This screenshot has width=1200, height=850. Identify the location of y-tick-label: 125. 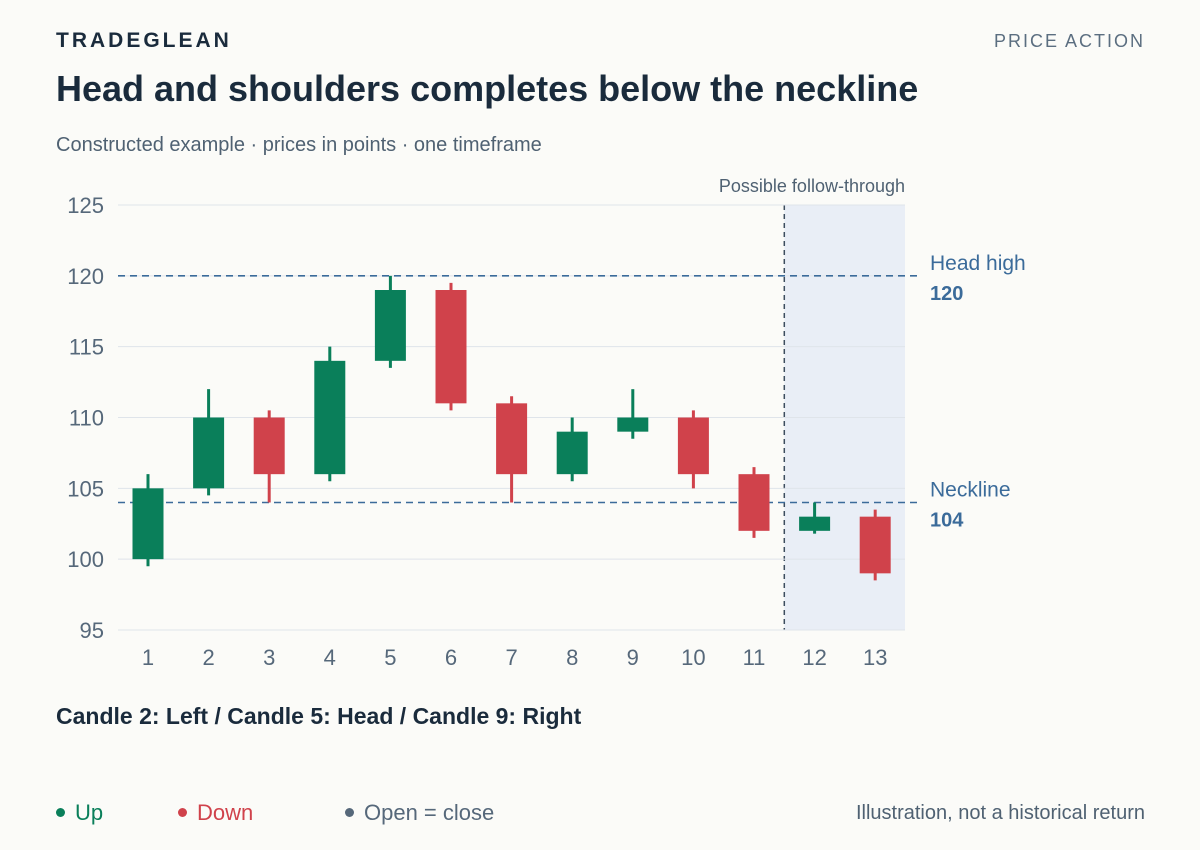
(85, 205).